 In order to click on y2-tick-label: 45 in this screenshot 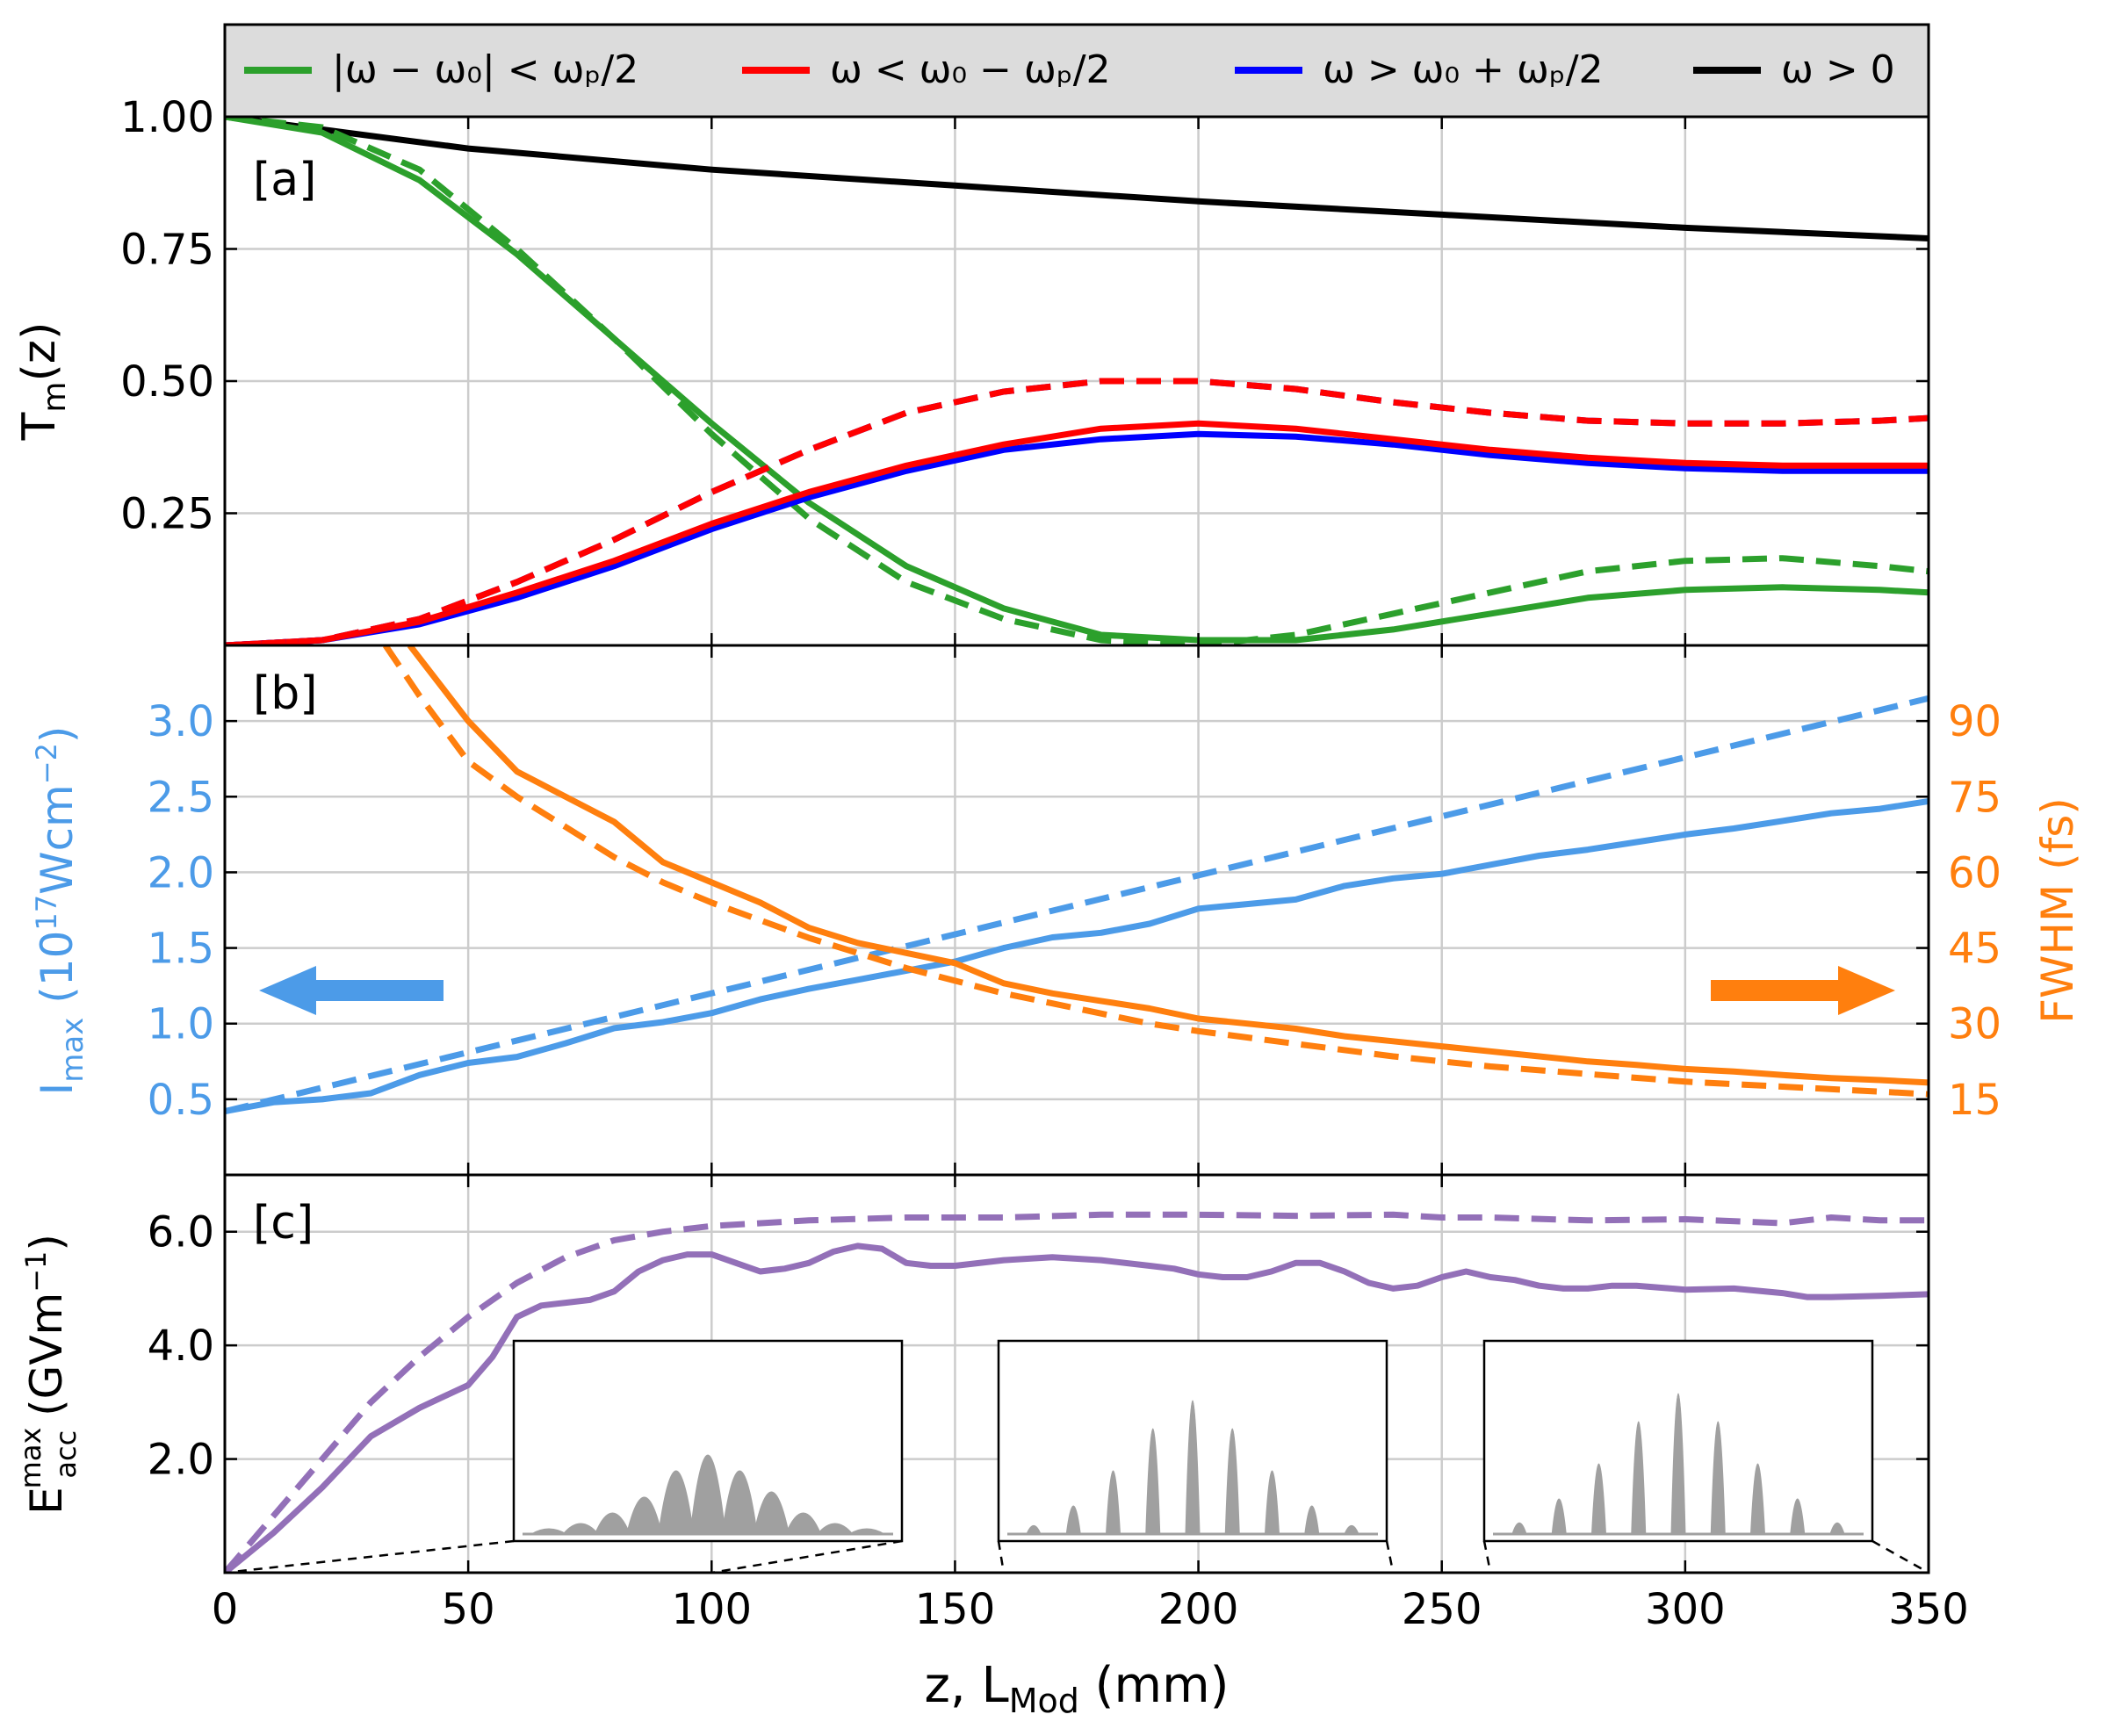, I will do `click(1974, 949)`.